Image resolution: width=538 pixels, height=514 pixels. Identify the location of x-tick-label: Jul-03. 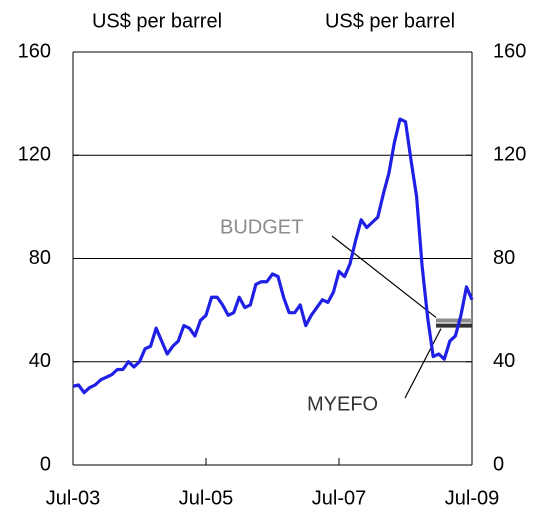
(73, 498).